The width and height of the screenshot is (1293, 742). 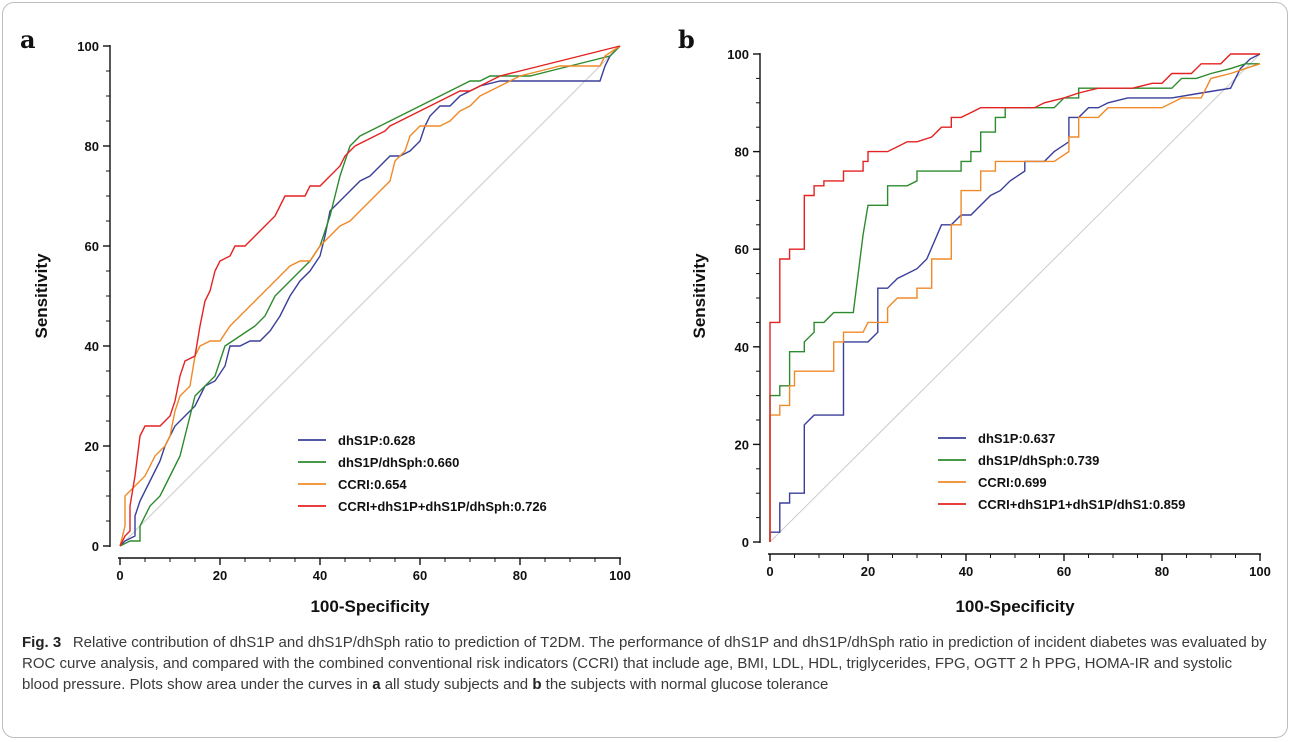 I want to click on caption-segment: b, so click(x=537, y=684).